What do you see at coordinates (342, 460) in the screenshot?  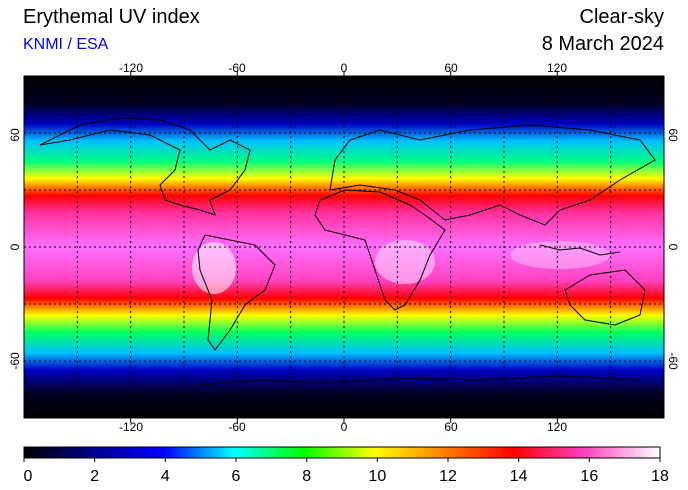 I see `colorbar-ticks` at bounding box center [342, 460].